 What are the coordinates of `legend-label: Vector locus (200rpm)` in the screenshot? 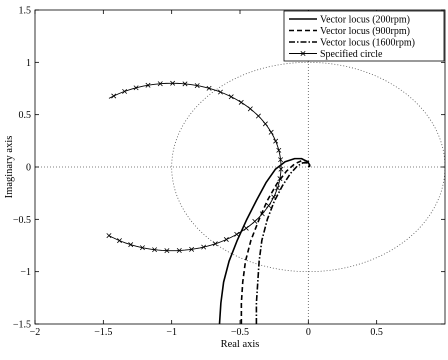 It's located at (365, 20).